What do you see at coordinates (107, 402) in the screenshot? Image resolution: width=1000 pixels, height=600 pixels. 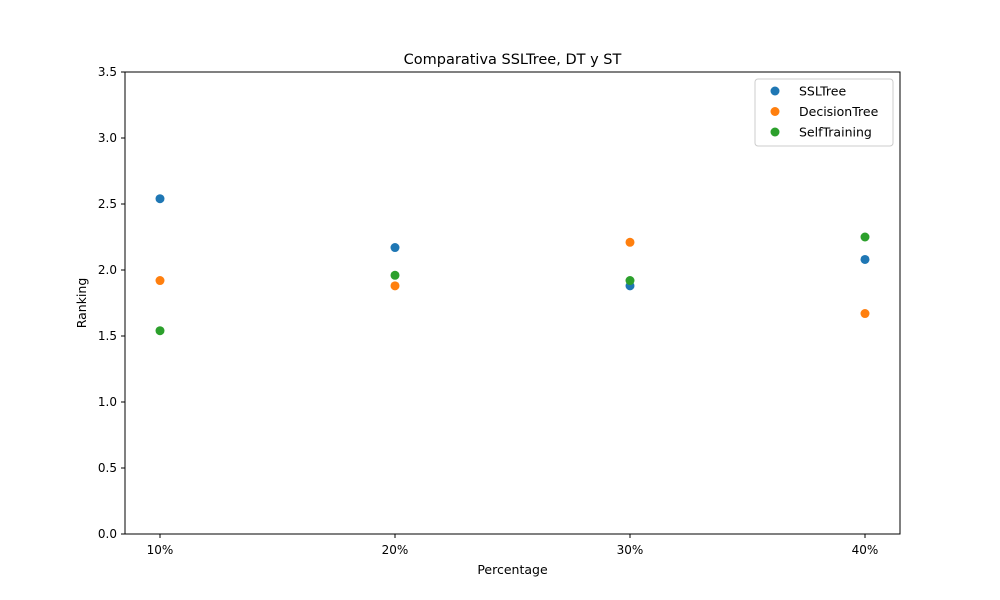 I see `y-tick-label: 1.0` at bounding box center [107, 402].